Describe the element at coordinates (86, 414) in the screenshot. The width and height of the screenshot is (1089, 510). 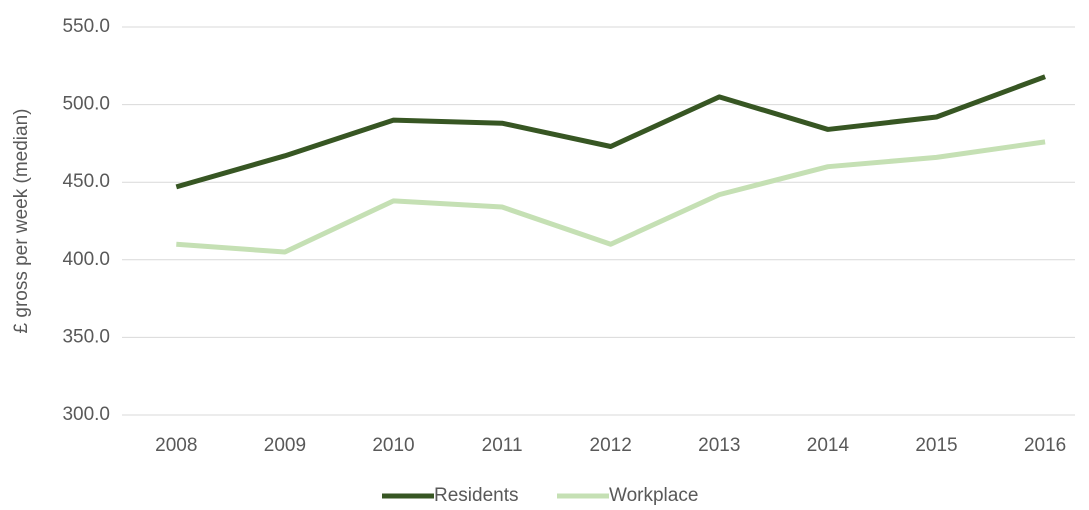
I see `y-tick-label: 300.0` at that location.